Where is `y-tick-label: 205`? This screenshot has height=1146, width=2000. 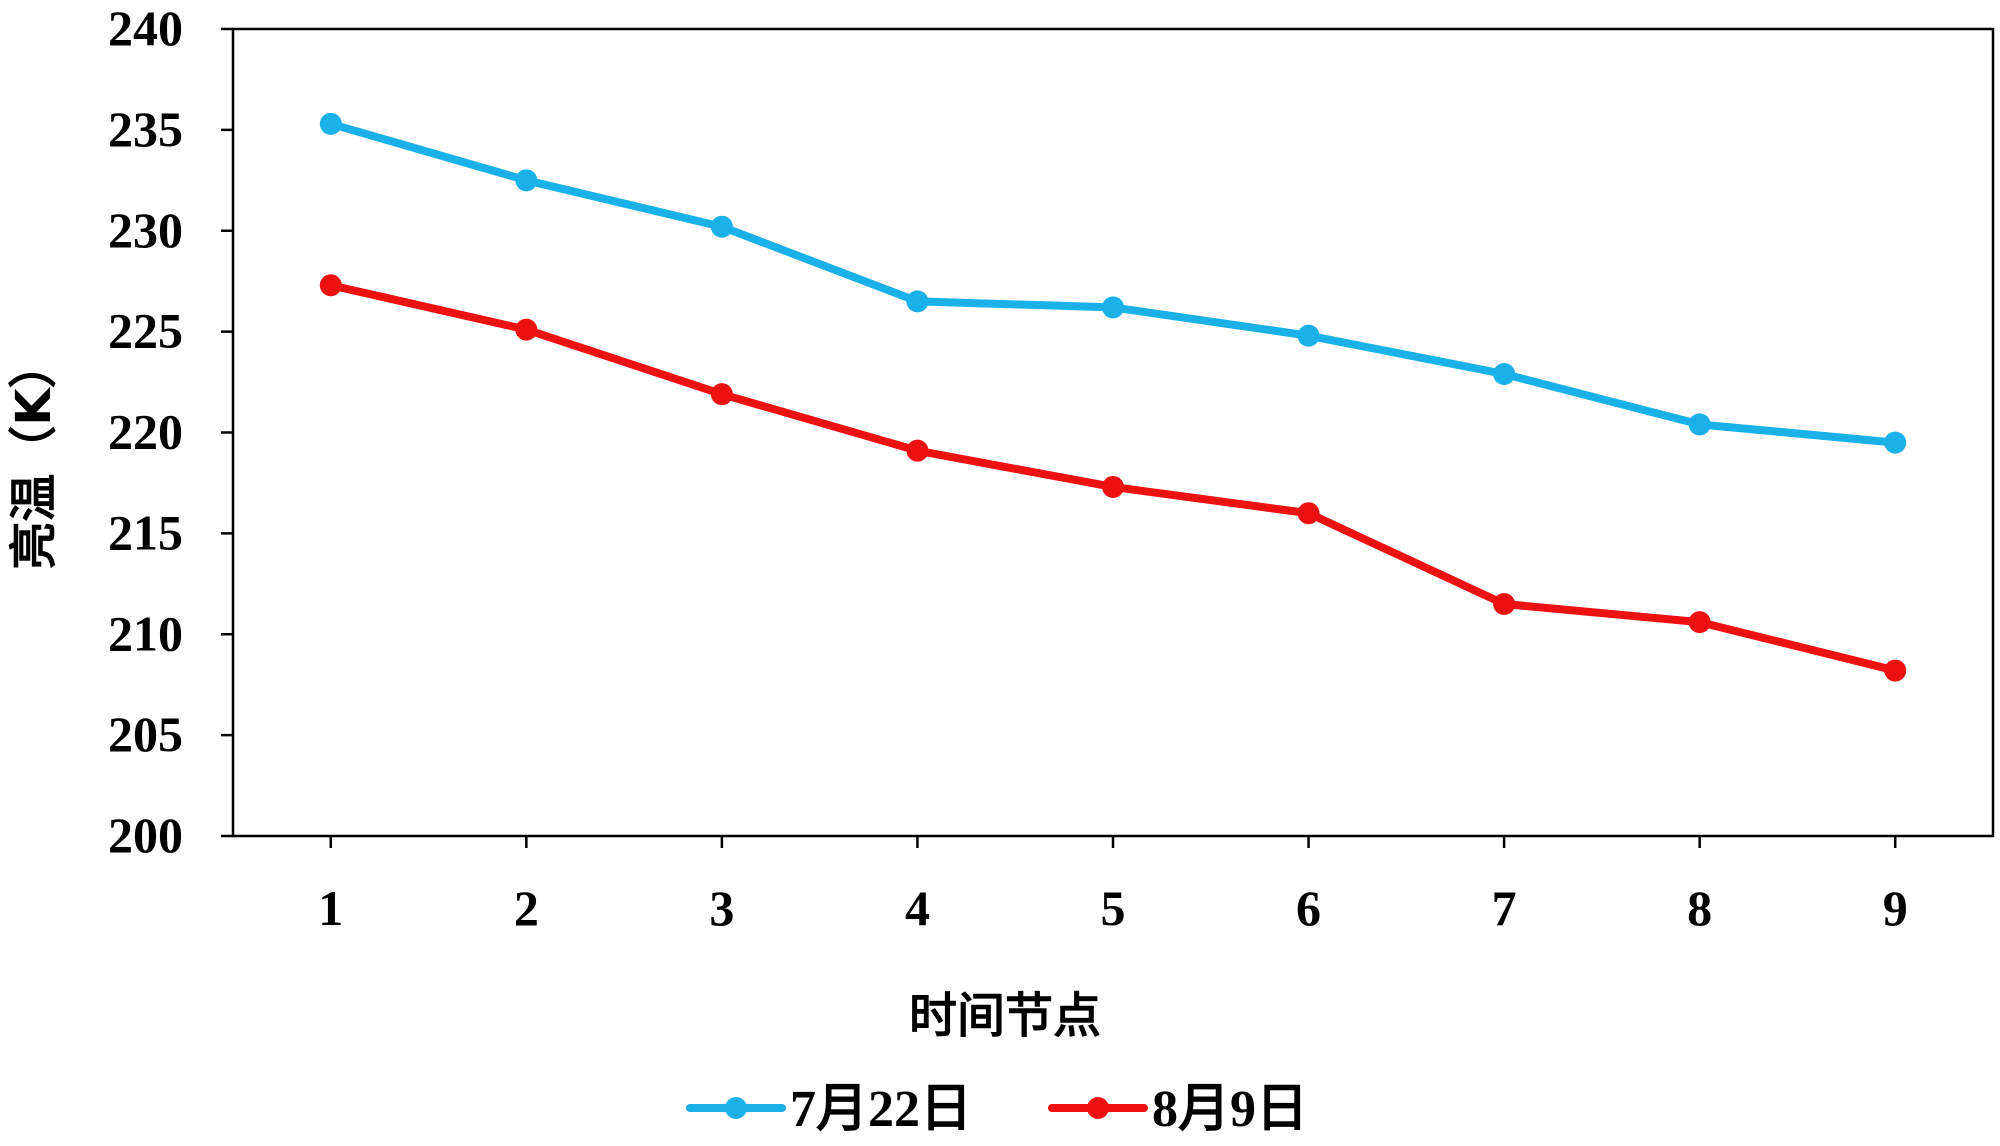 y-tick-label: 205 is located at coordinates (145, 734).